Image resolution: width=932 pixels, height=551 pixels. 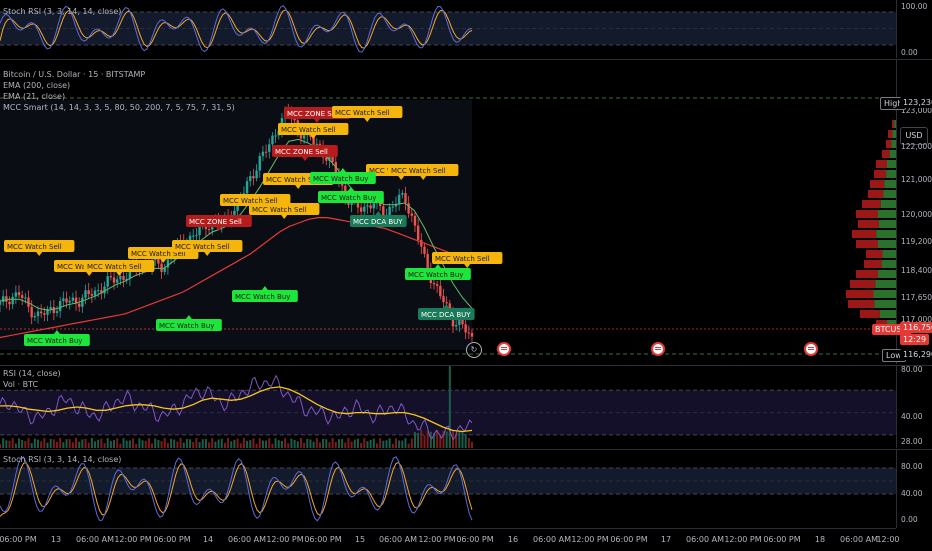 What do you see at coordinates (215, 222) in the screenshot?
I see `signal-label-text: MCC ZONE Sell` at bounding box center [215, 222].